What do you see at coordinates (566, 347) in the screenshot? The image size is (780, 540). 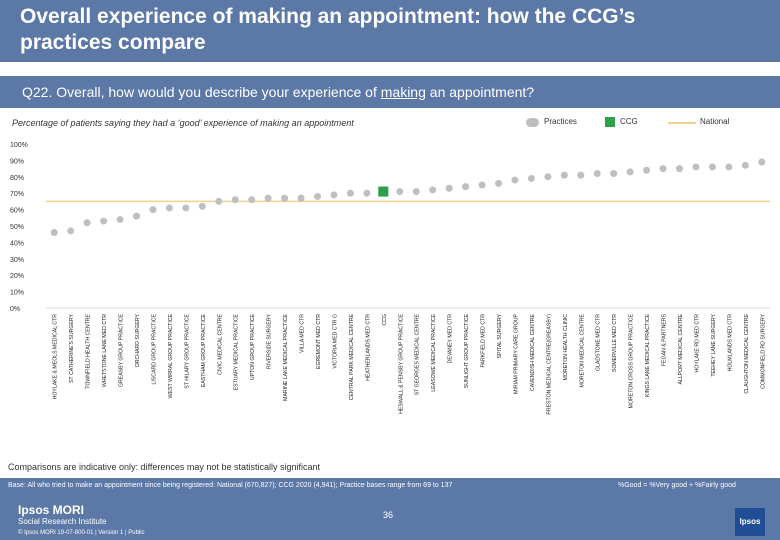 I see `category-label: MORETON HEALTH CLINIC` at bounding box center [566, 347].